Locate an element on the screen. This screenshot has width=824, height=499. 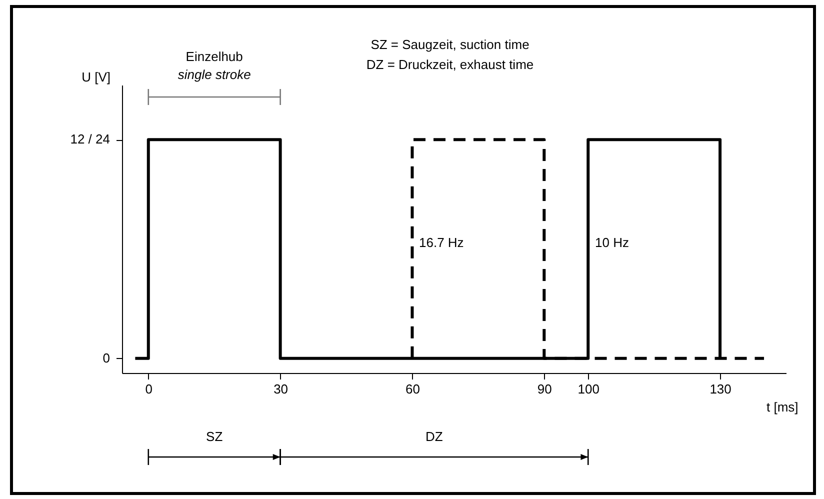
annotation: 10 Hz is located at coordinates (612, 242).